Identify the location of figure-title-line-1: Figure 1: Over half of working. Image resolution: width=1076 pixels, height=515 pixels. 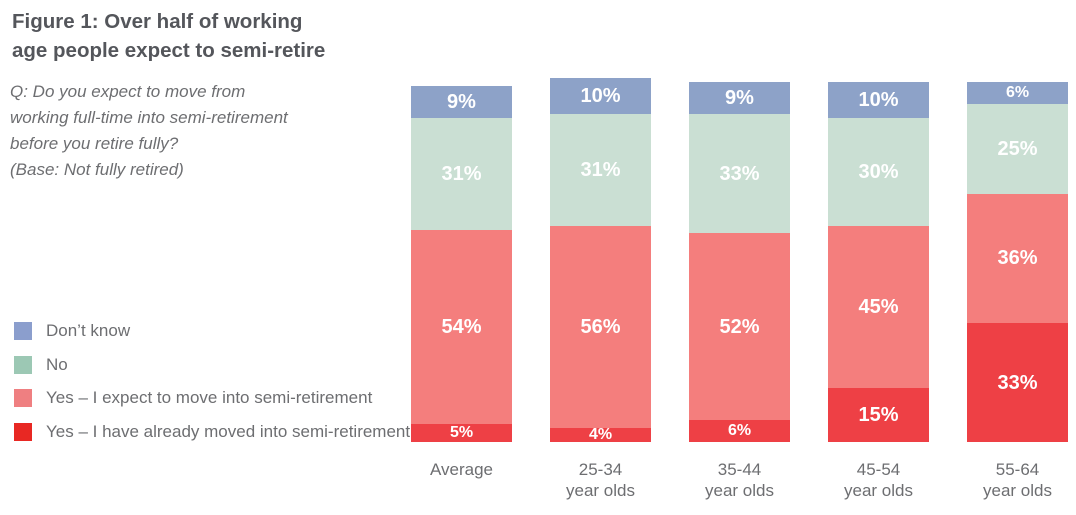
(157, 21).